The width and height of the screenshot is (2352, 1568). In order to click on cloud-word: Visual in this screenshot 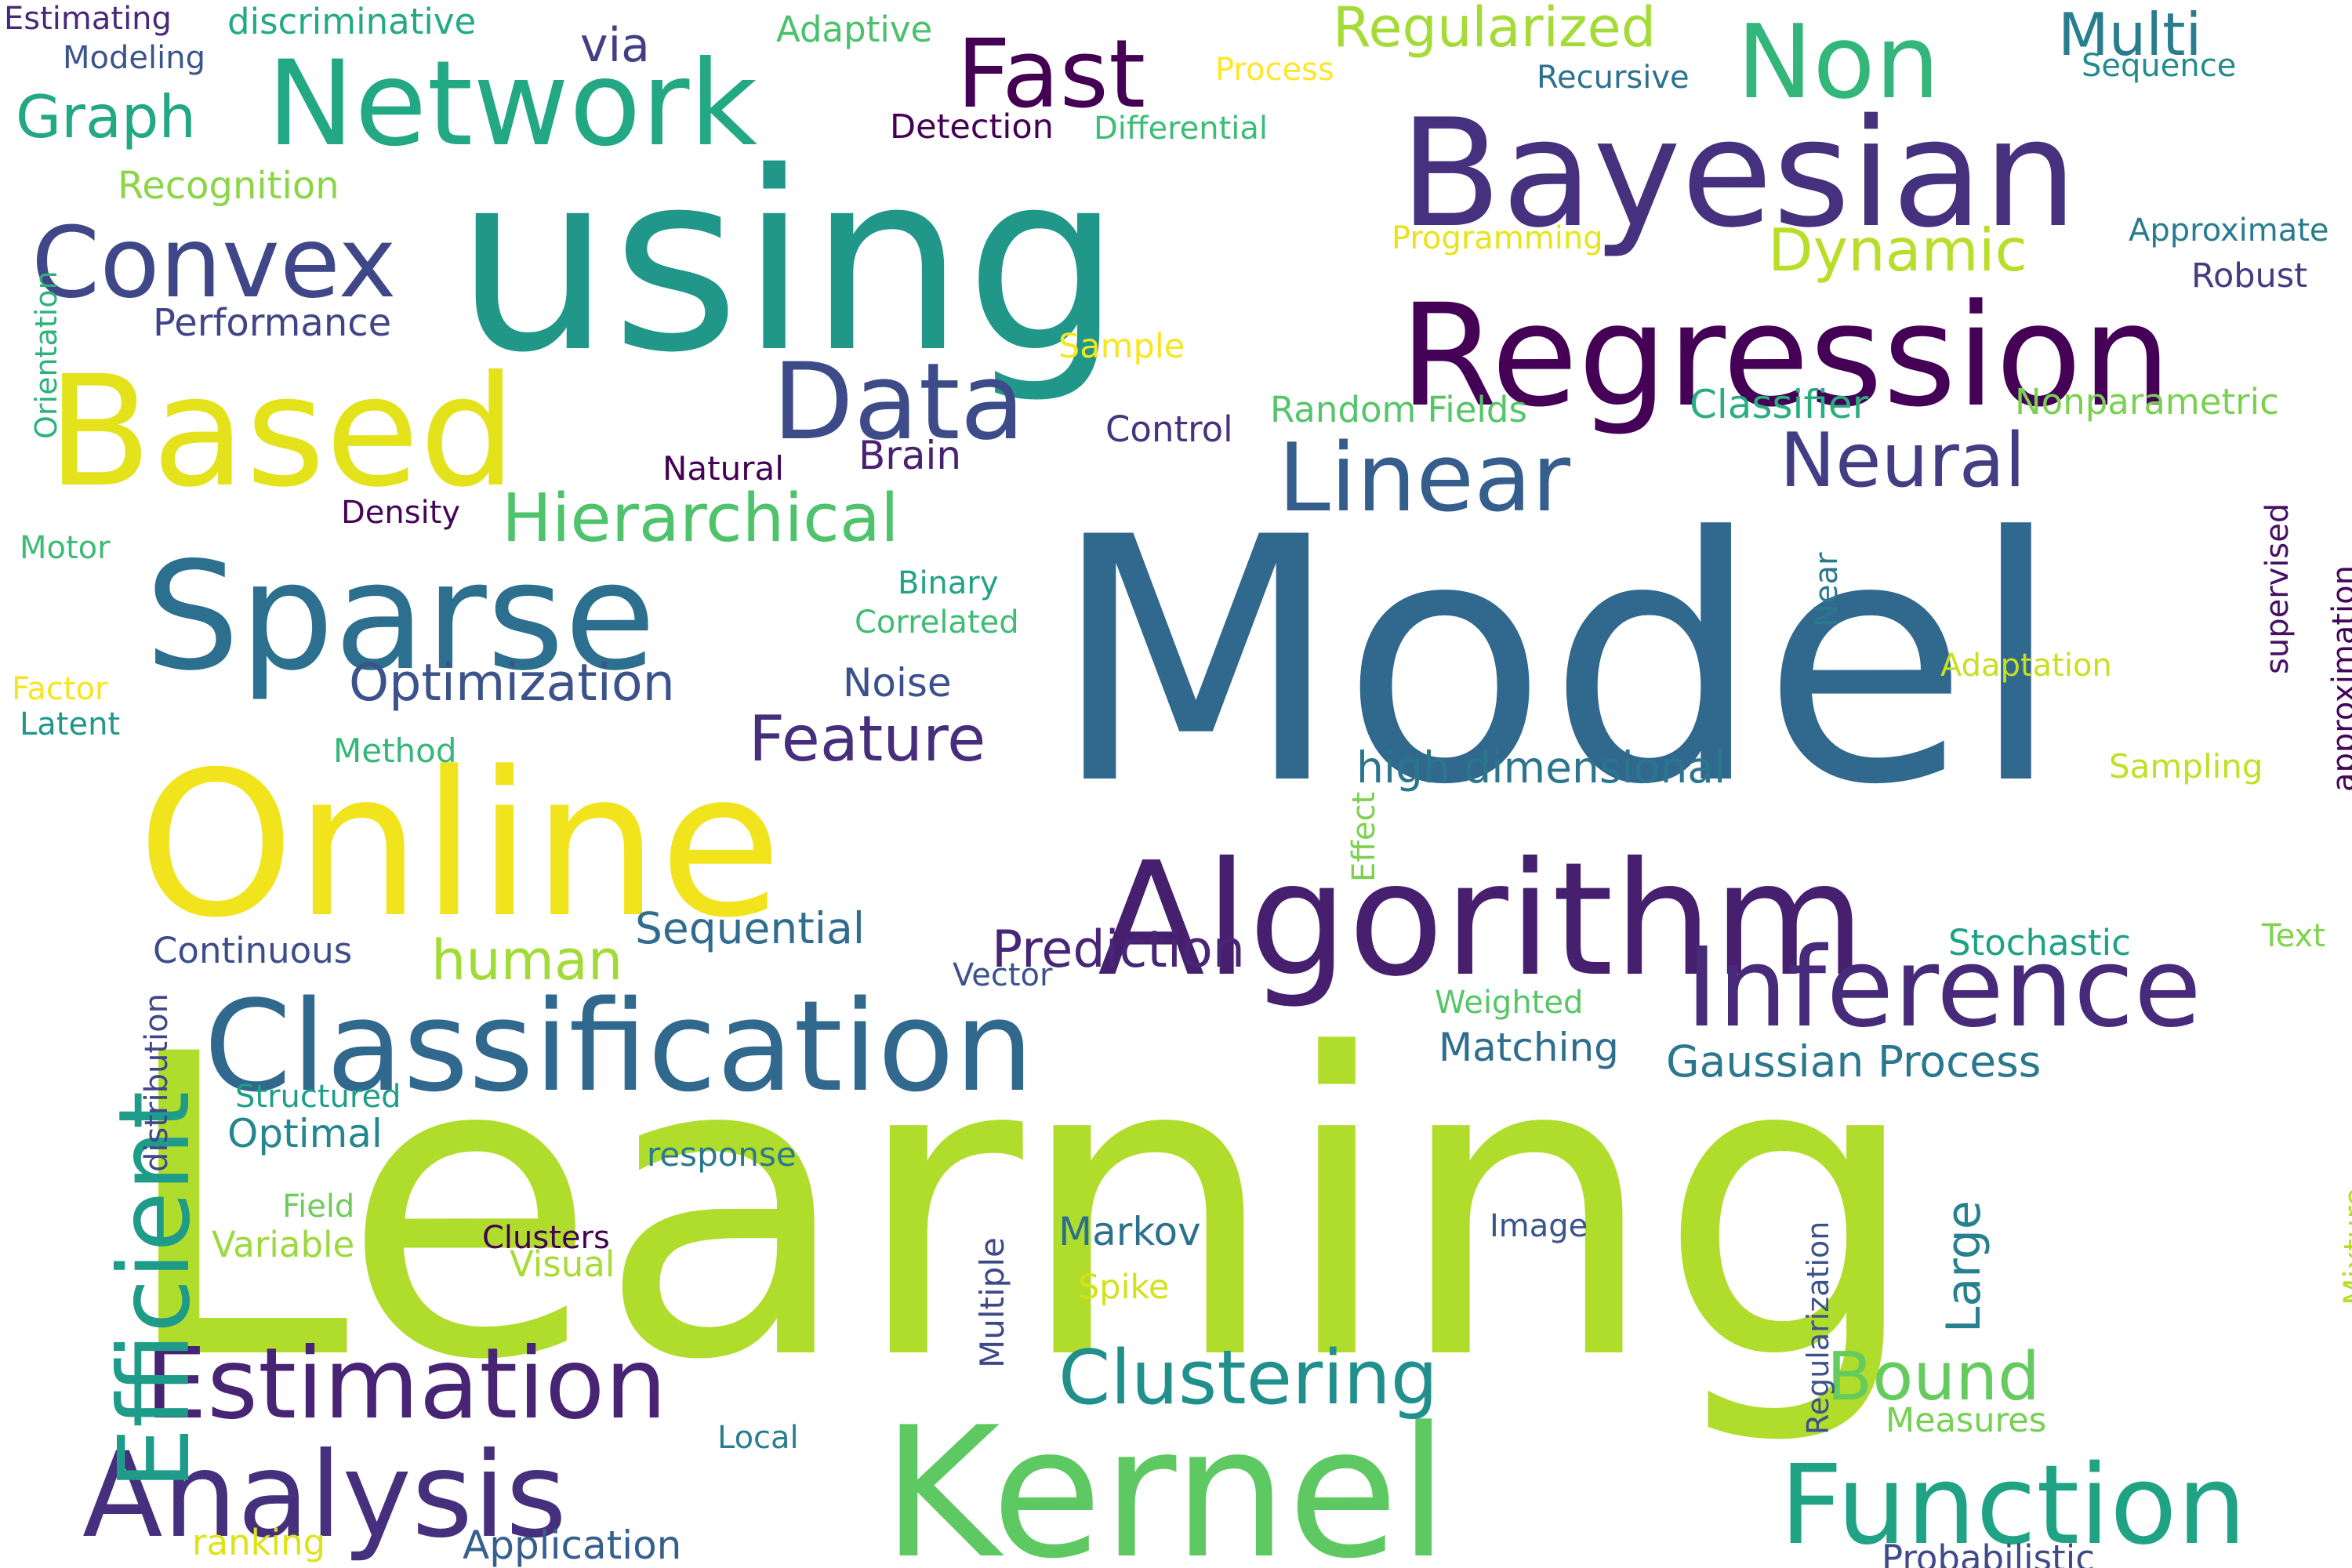, I will do `click(562, 1264)`.